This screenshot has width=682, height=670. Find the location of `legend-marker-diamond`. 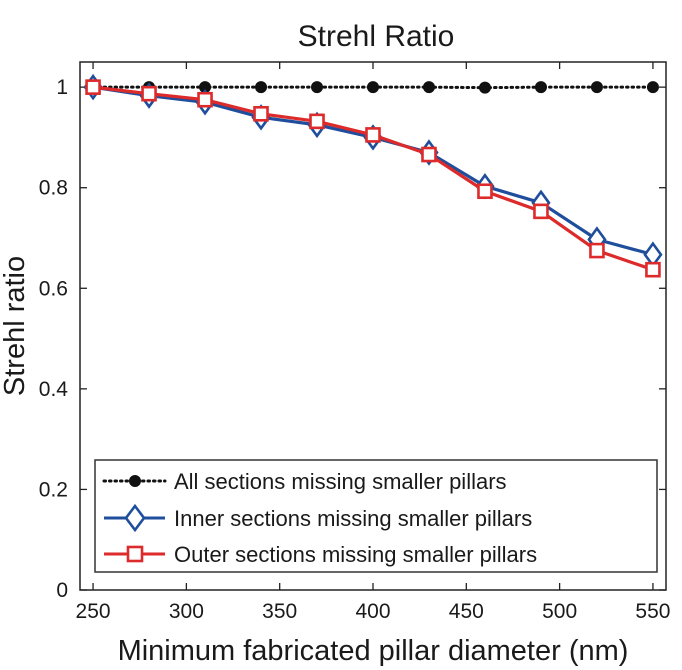

legend-marker-diamond is located at coordinates (135, 518).